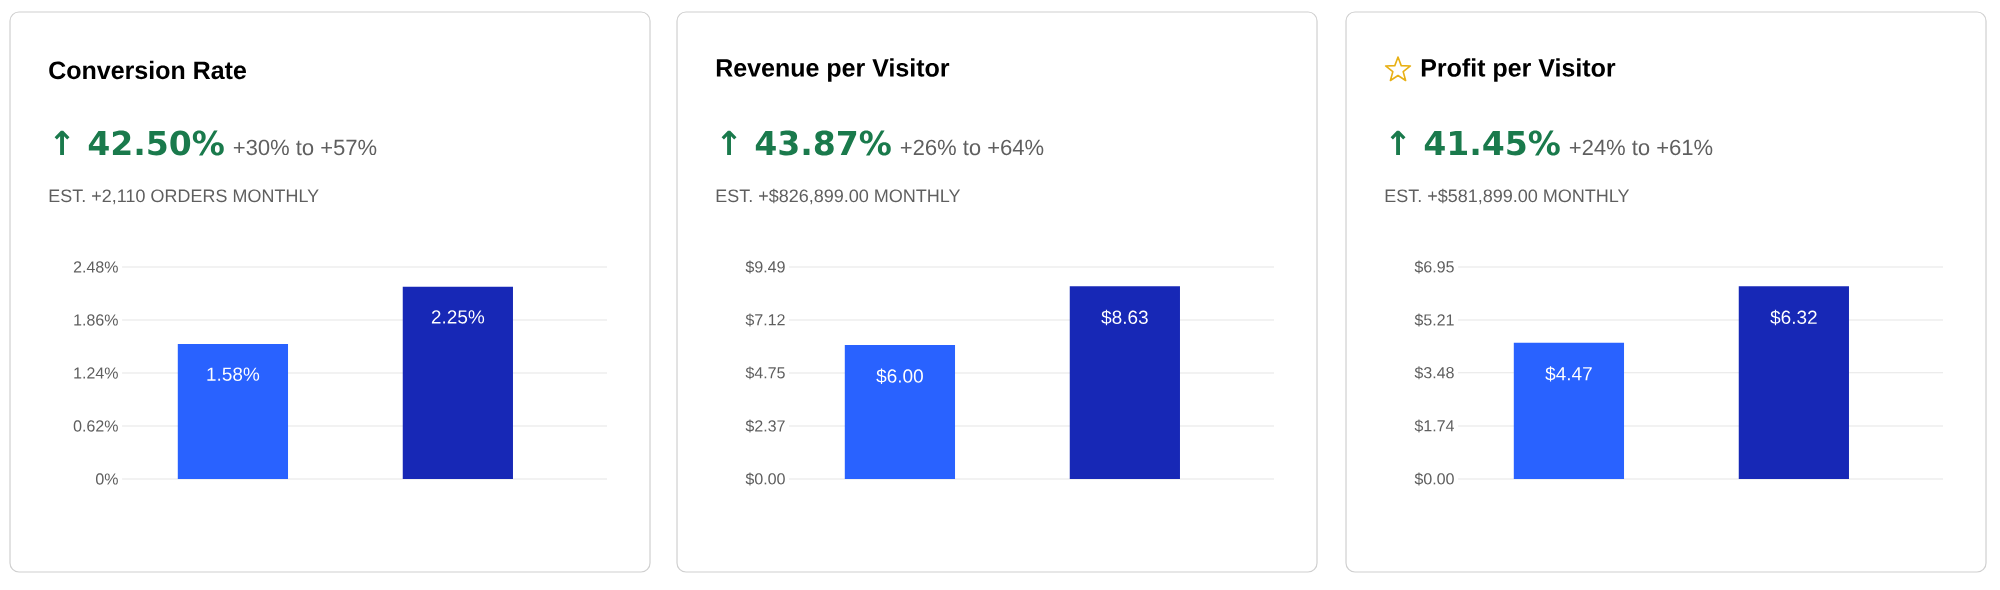 The width and height of the screenshot is (2000, 590). What do you see at coordinates (1568, 374) in the screenshot?
I see `data-label: $4.47` at bounding box center [1568, 374].